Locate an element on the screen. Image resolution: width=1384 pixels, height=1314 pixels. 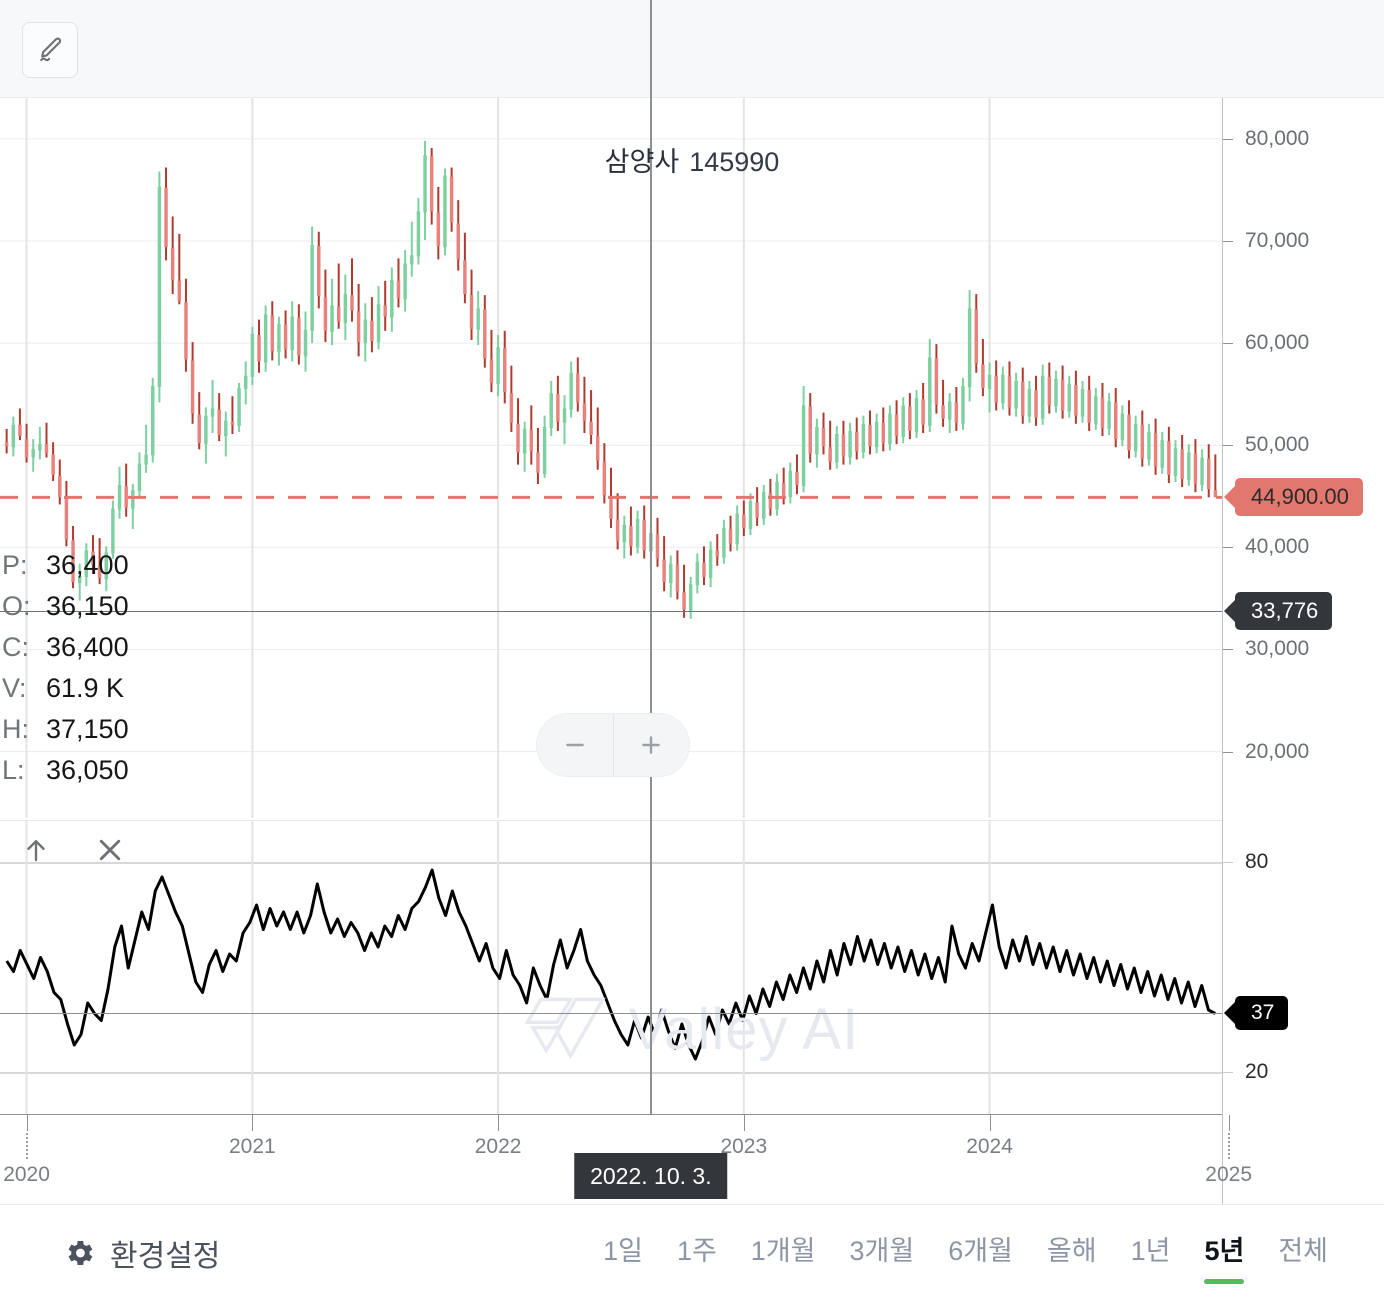
period-button-6개월: 6개월 is located at coordinates (980, 1251).